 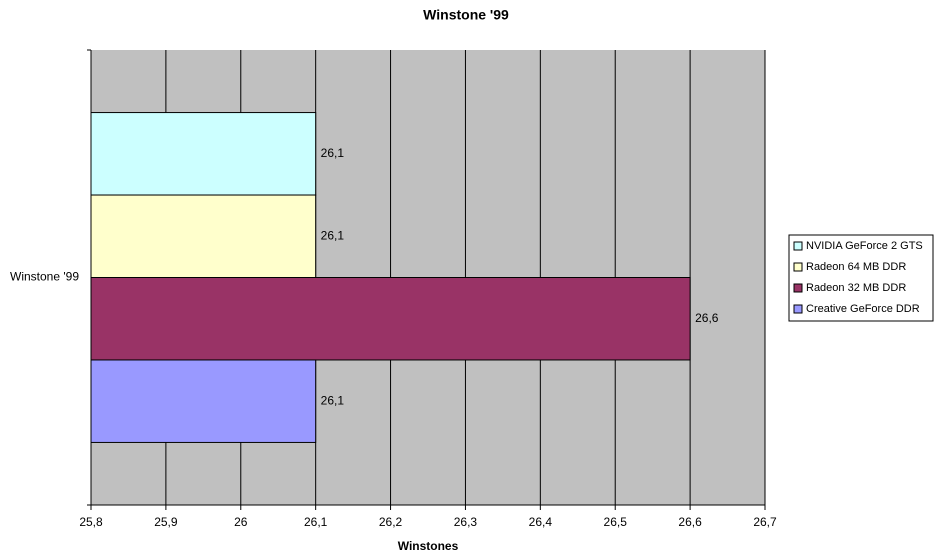 I want to click on x-tick-label: 26,5, so click(x=616, y=522).